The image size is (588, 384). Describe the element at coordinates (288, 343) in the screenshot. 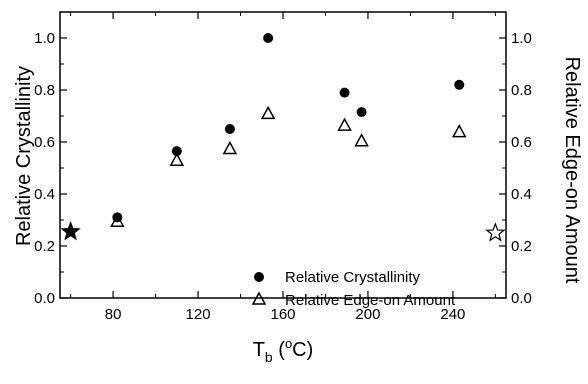

I see `x-axis-title-sup: o` at that location.